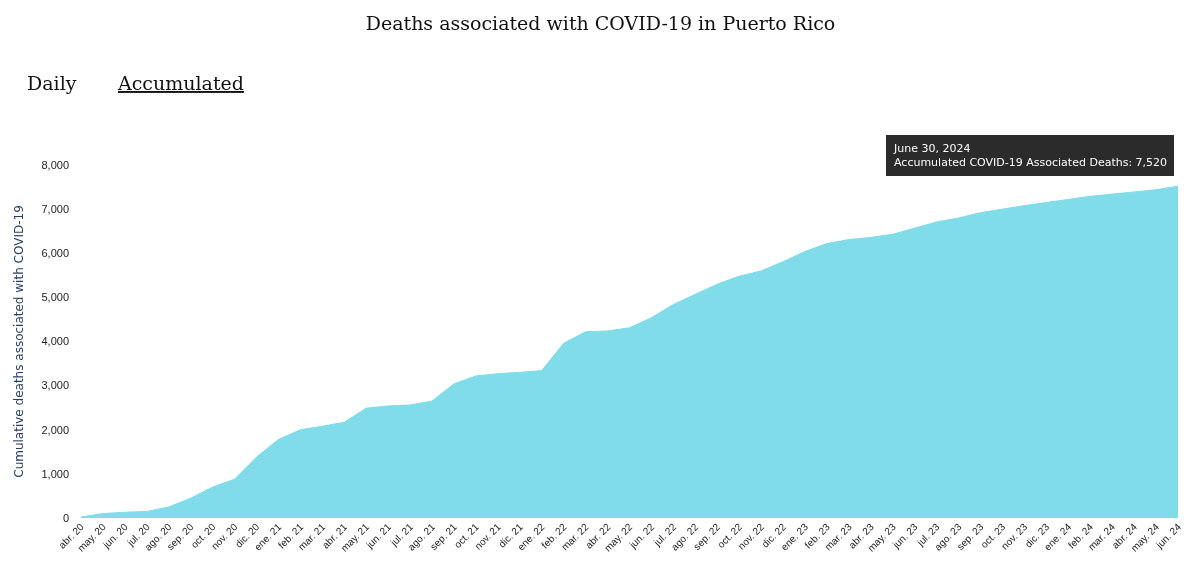  Describe the element at coordinates (600, 23) in the screenshot. I see `chart-title: Deaths associated with COVID-19 in Puerto Rico` at that location.